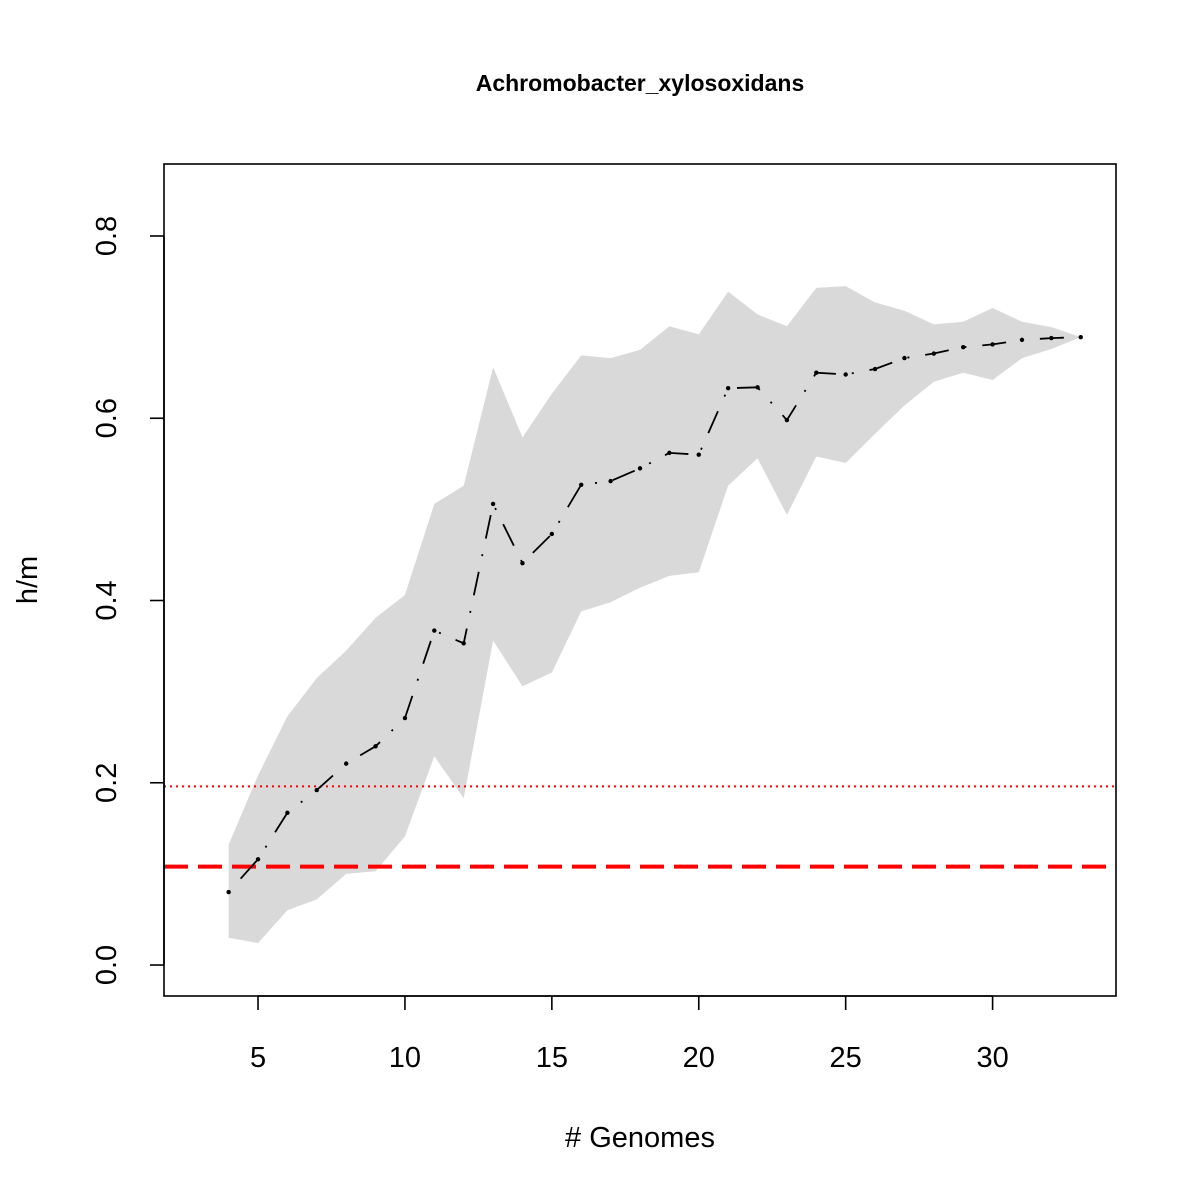 This screenshot has height=1200, width=1200. I want to click on y-axis: 0.0 0.2 0.4 0.6 0.8, so click(128, 600).